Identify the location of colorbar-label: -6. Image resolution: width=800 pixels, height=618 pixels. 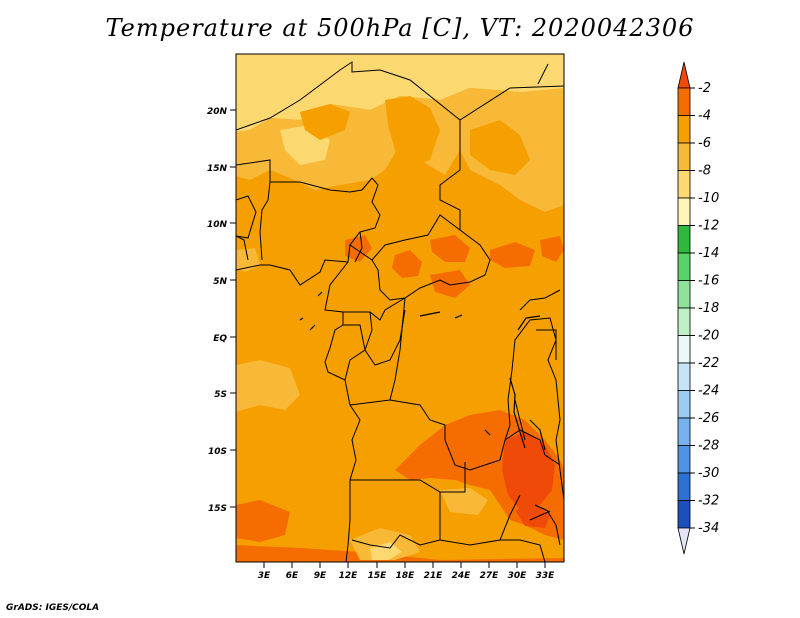
(704, 143).